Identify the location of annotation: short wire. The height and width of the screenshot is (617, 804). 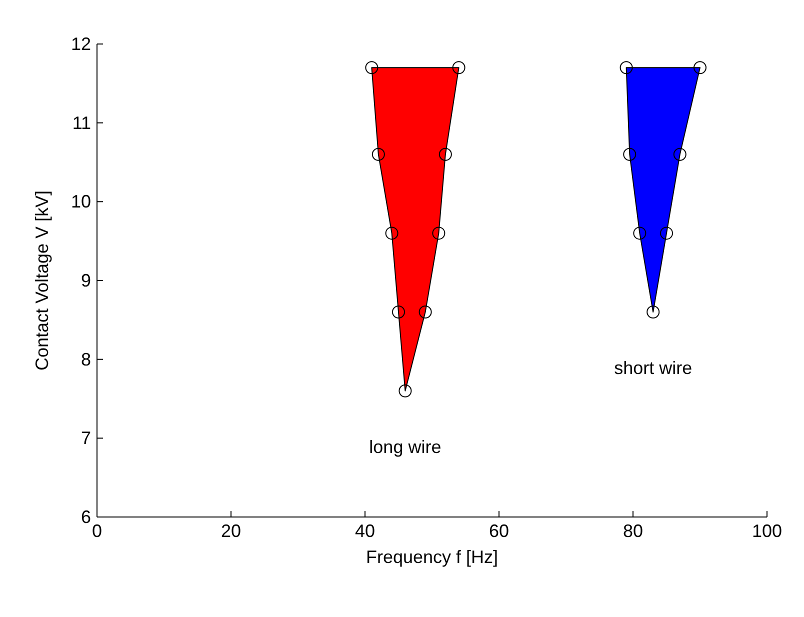
(653, 368).